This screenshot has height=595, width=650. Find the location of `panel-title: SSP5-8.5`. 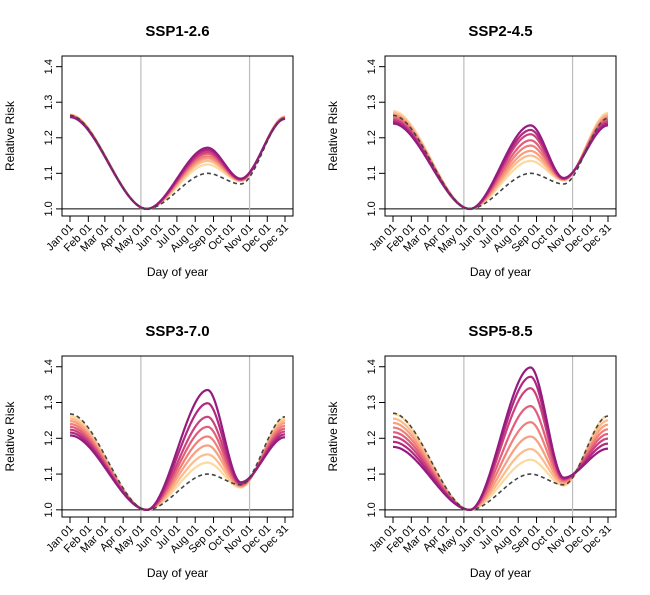

panel-title: SSP5-8.5 is located at coordinates (500, 331).